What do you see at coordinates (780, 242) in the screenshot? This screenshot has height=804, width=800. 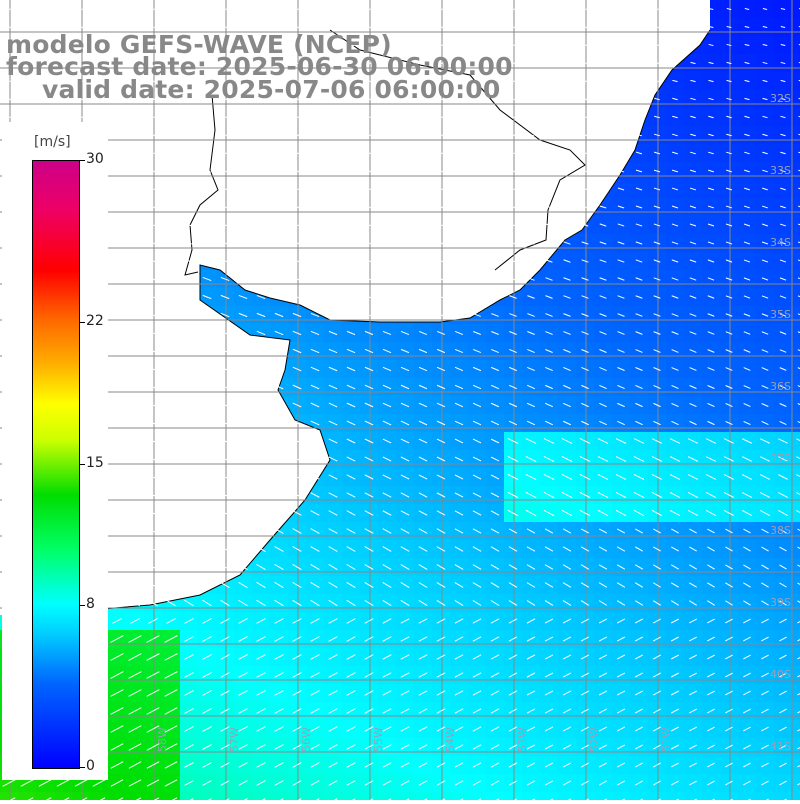 I see `lat-label: 34S` at bounding box center [780, 242].